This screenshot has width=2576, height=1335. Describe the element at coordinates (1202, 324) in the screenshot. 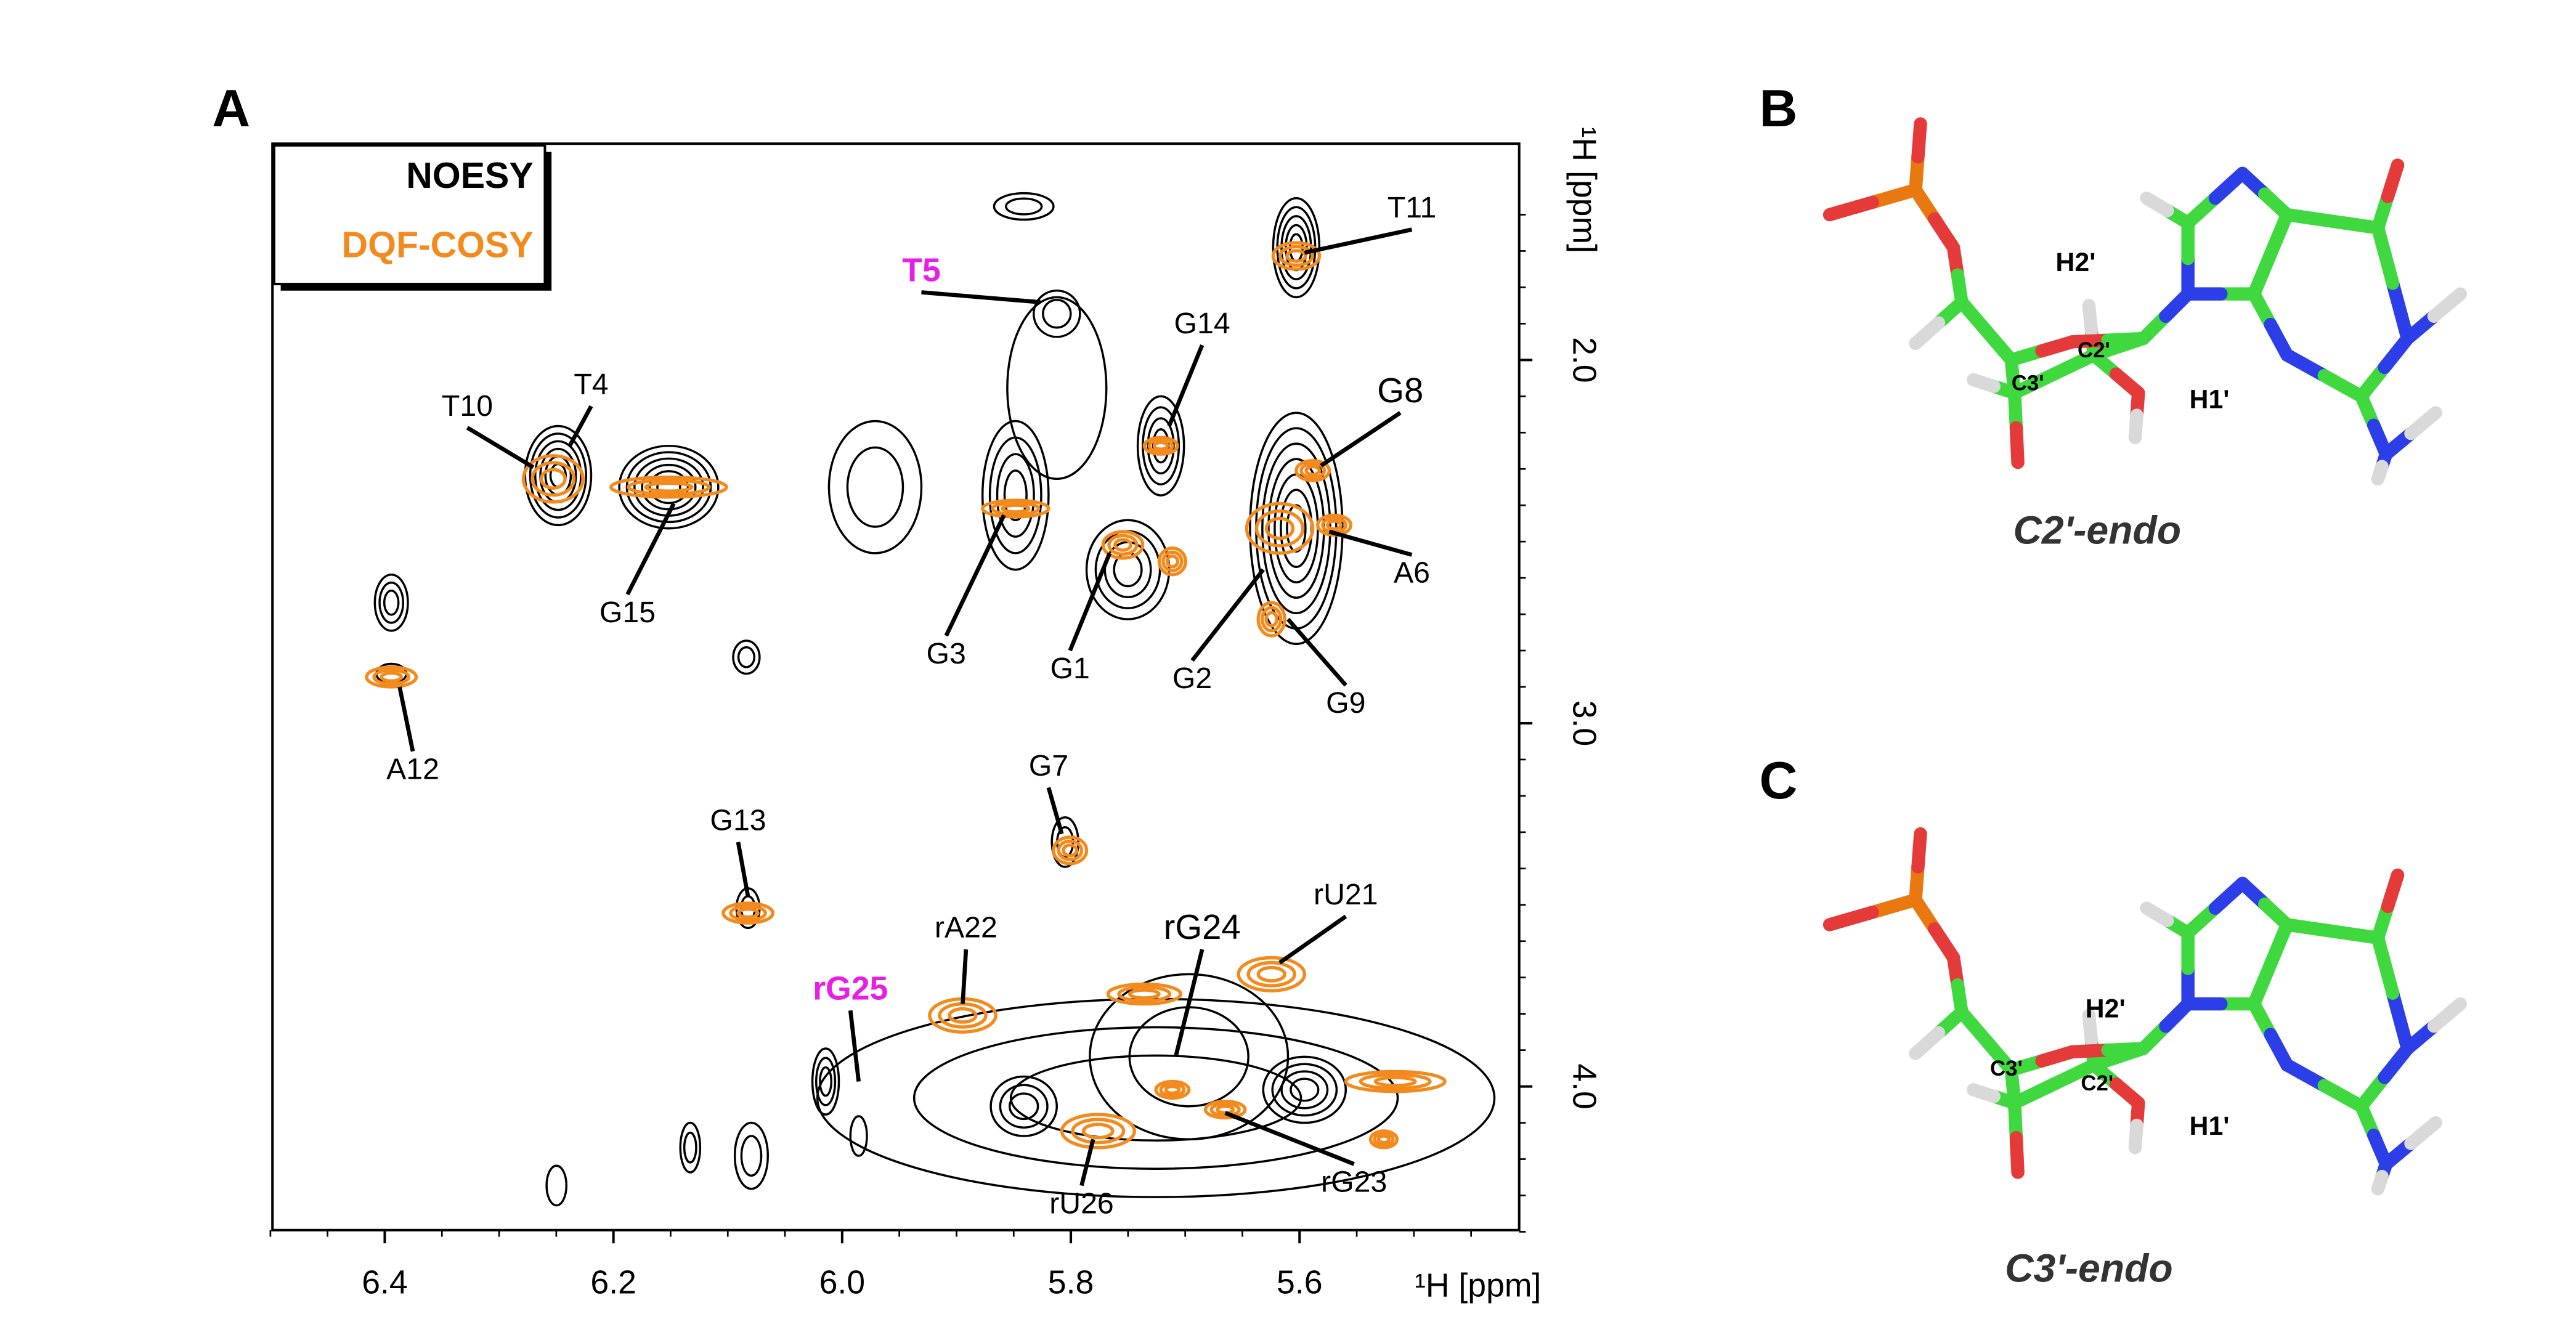

I see `peak-label: G14` at that location.